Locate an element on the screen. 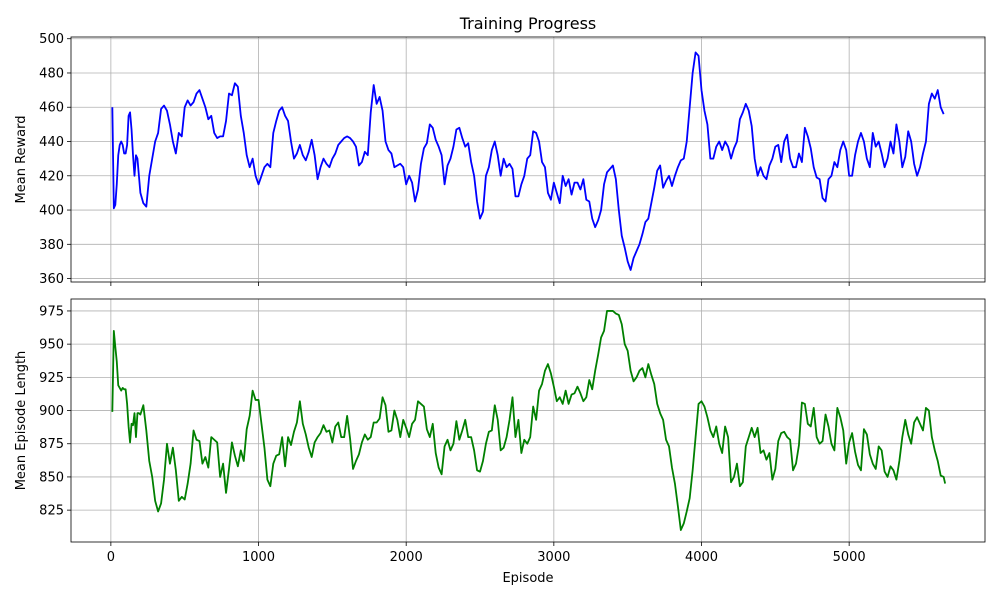  x-axis-label: Episode is located at coordinates (527, 578).